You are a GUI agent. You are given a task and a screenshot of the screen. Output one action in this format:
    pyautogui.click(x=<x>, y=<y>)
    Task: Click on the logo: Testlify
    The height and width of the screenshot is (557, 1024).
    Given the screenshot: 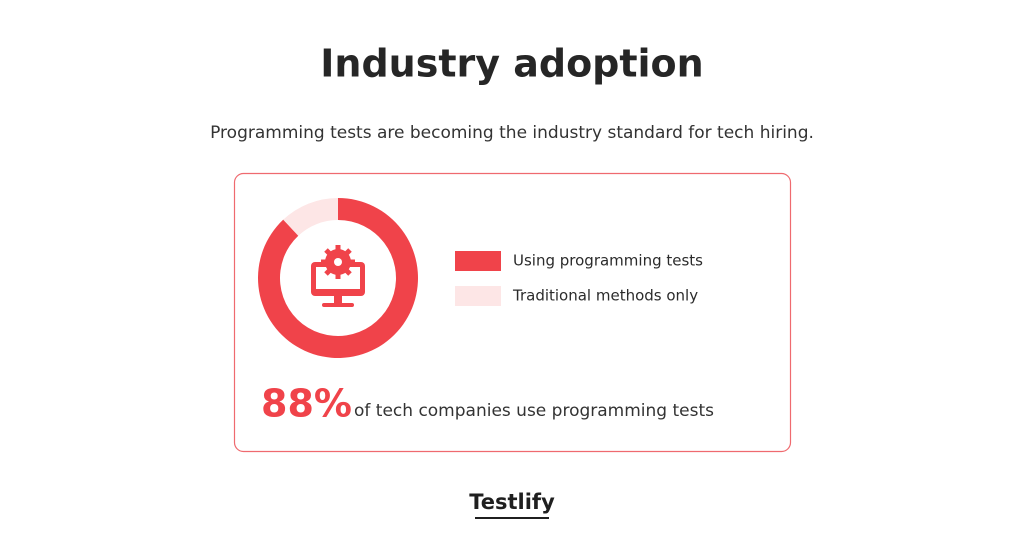 What is the action you would take?
    pyautogui.click(x=512, y=502)
    